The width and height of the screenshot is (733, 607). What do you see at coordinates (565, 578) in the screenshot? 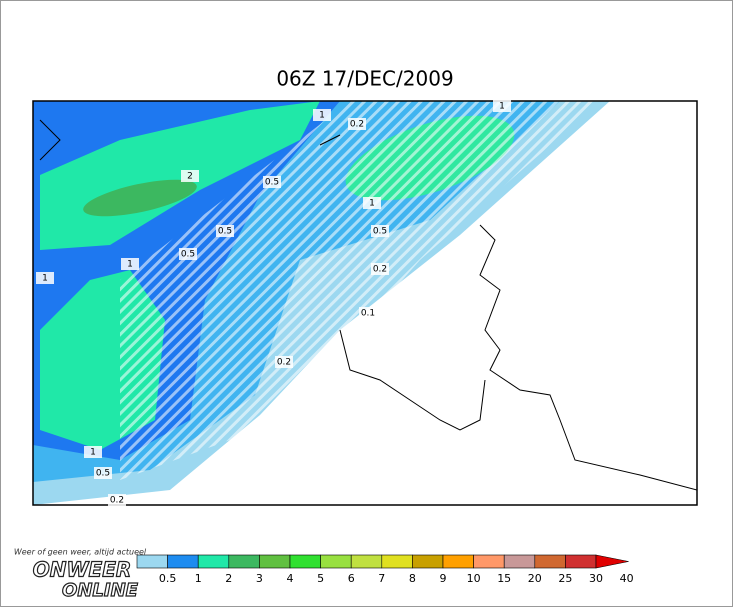
I see `colorbar-label: 25` at bounding box center [565, 578].